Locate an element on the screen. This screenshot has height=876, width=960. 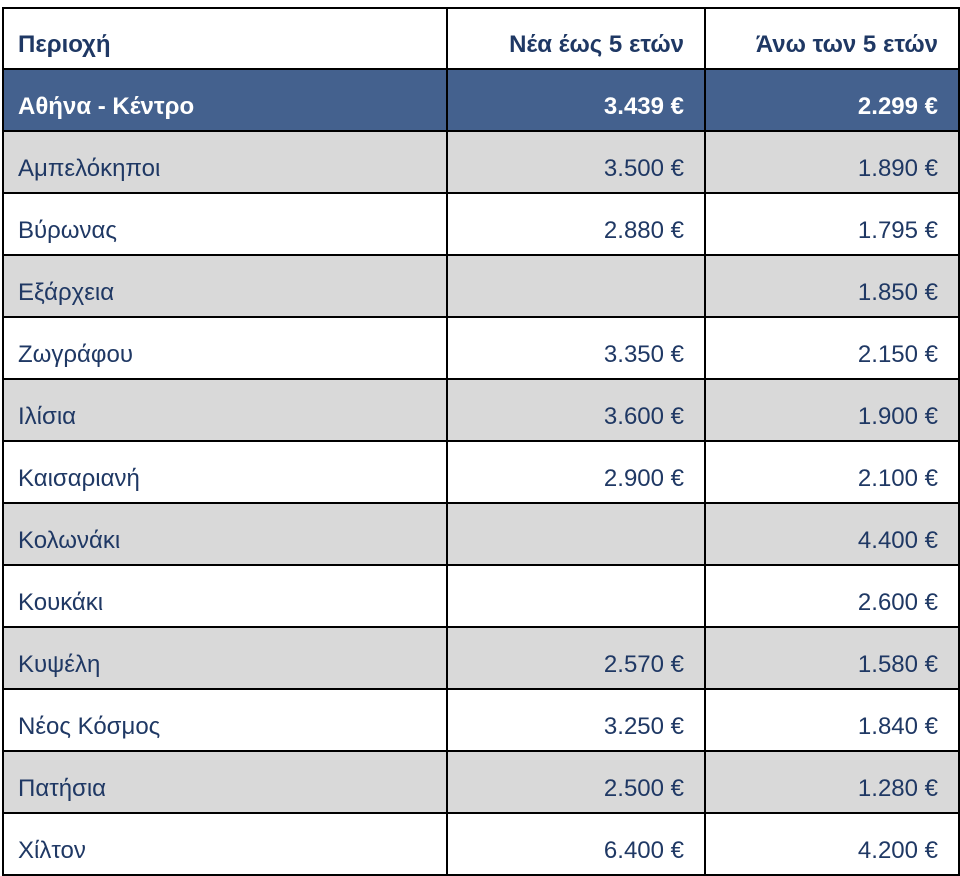
price-new-cell: 3.350 € is located at coordinates (576, 348).